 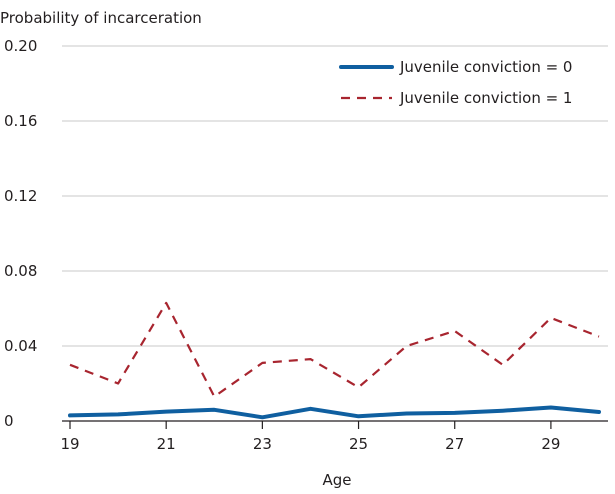 What do you see at coordinates (20, 46) in the screenshot?
I see `y-tick-label: 0.20` at bounding box center [20, 46].